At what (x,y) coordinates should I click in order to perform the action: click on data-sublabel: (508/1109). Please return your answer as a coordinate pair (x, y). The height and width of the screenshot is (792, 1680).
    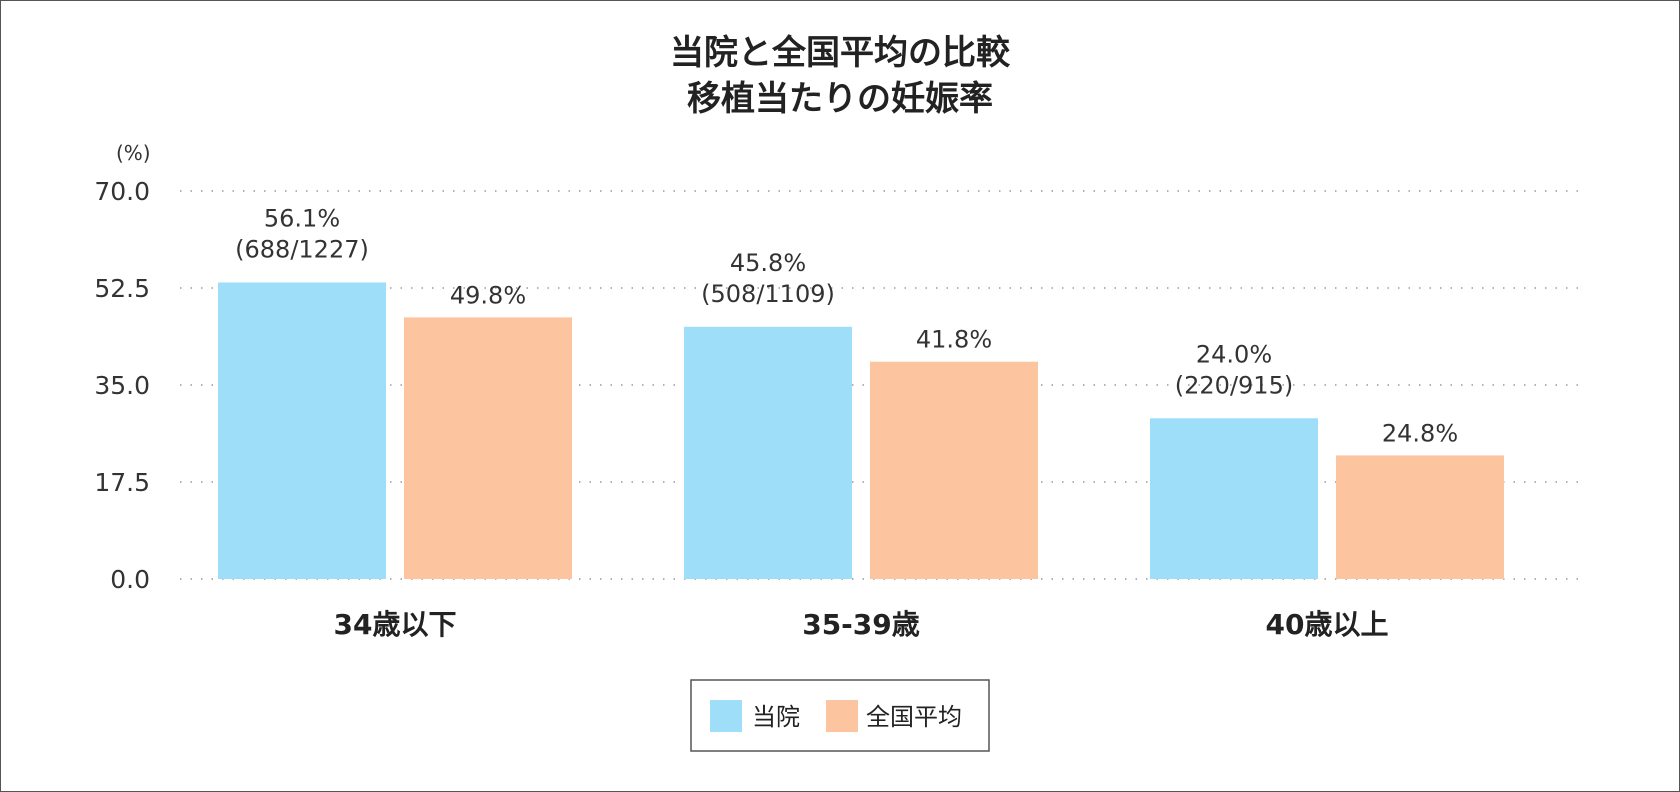
    Looking at the image, I should click on (768, 294).